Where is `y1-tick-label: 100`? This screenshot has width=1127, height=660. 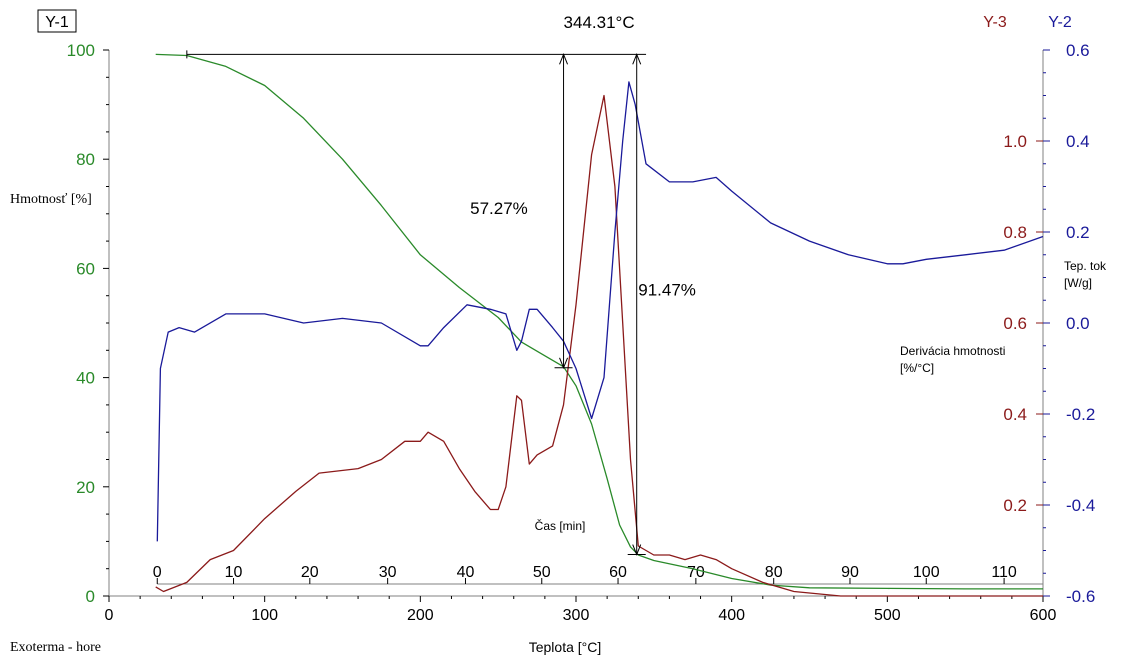
y1-tick-label: 100 is located at coordinates (81, 50).